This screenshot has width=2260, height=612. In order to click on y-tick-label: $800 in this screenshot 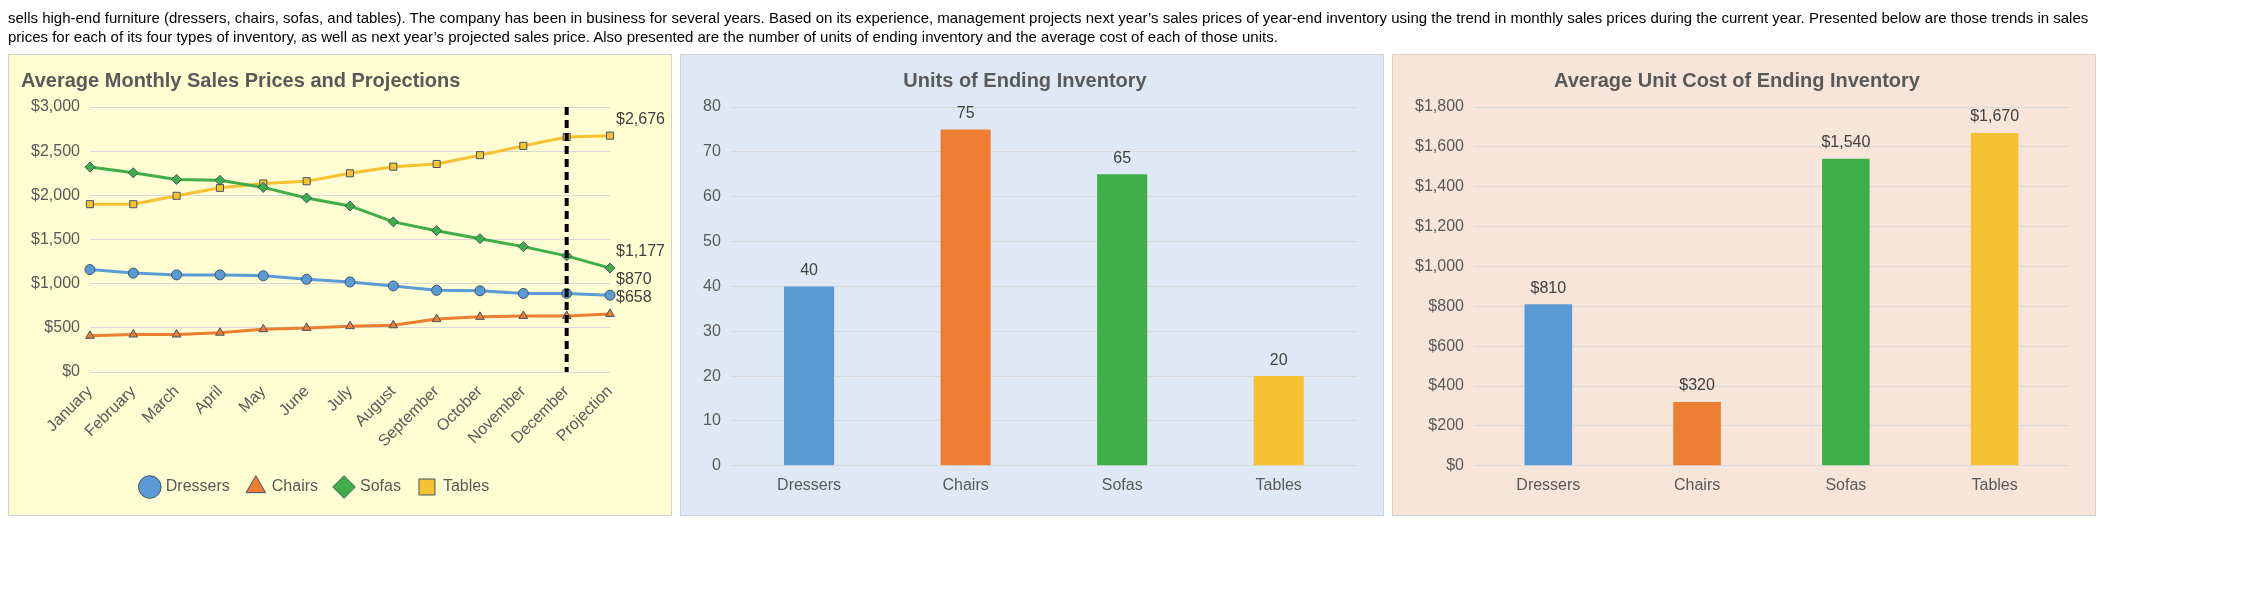, I will do `click(1446, 305)`.